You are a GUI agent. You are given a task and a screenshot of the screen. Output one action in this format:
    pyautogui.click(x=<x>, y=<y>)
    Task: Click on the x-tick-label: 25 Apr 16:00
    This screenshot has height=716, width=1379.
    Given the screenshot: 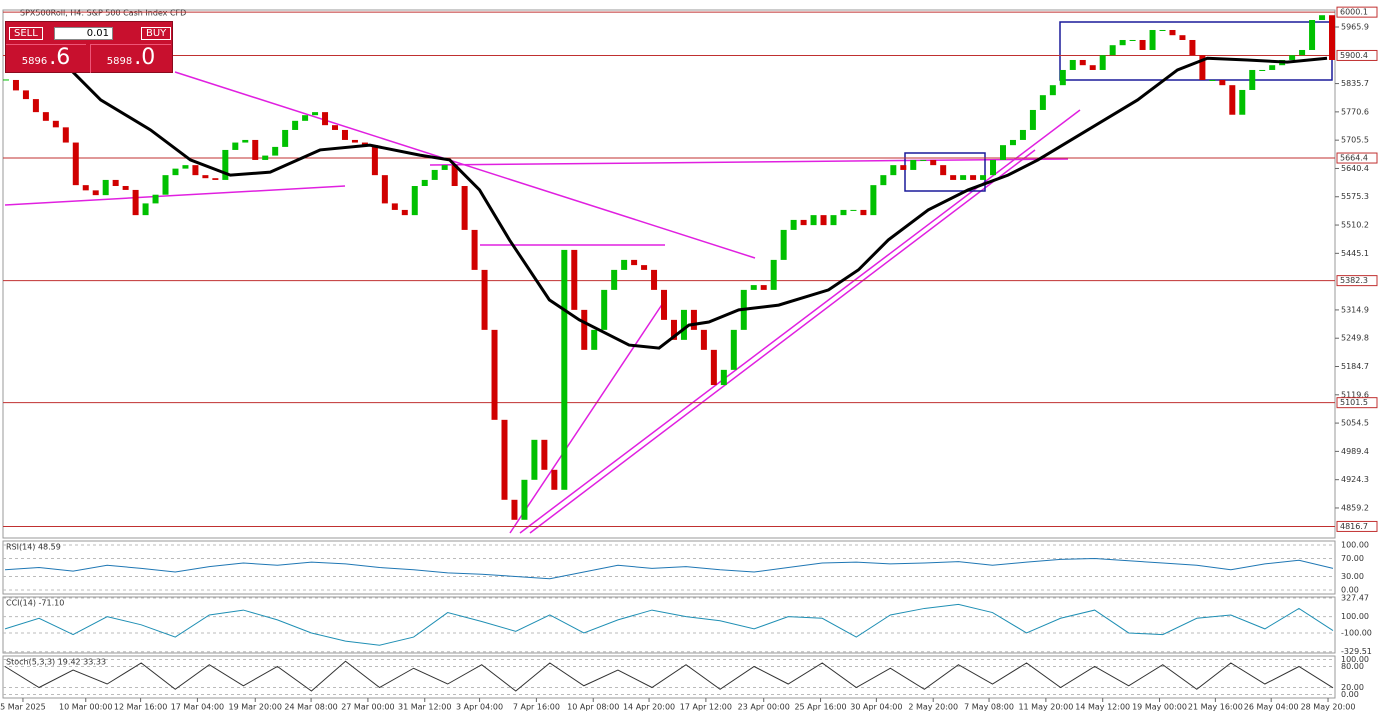 What is the action you would take?
    pyautogui.click(x=820, y=707)
    